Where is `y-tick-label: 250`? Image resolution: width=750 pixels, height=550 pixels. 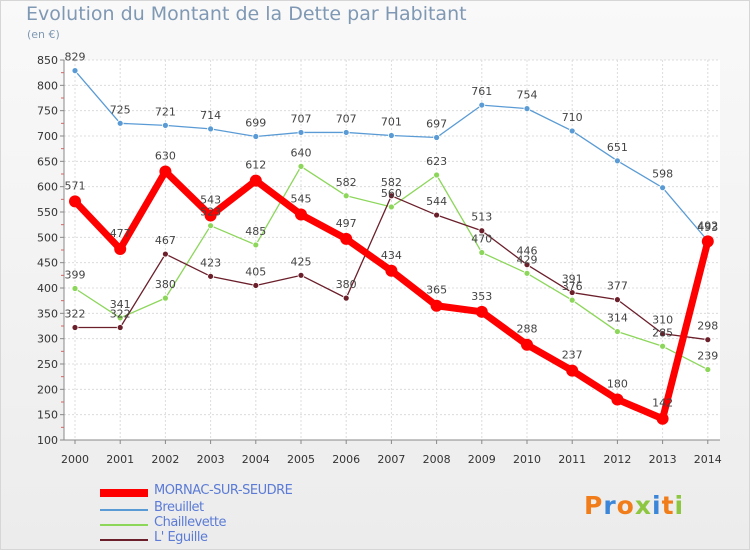 y-tick-label: 250 is located at coordinates (47, 364).